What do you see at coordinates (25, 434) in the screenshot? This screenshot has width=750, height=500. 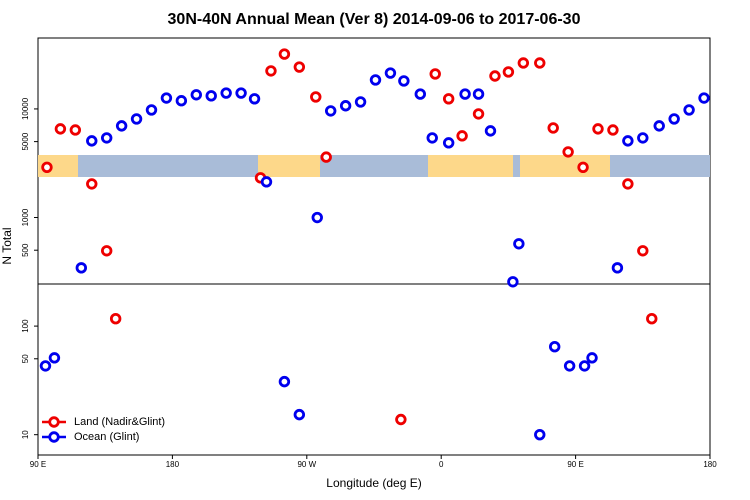 I see `y-tick-label: 10` at bounding box center [25, 434].